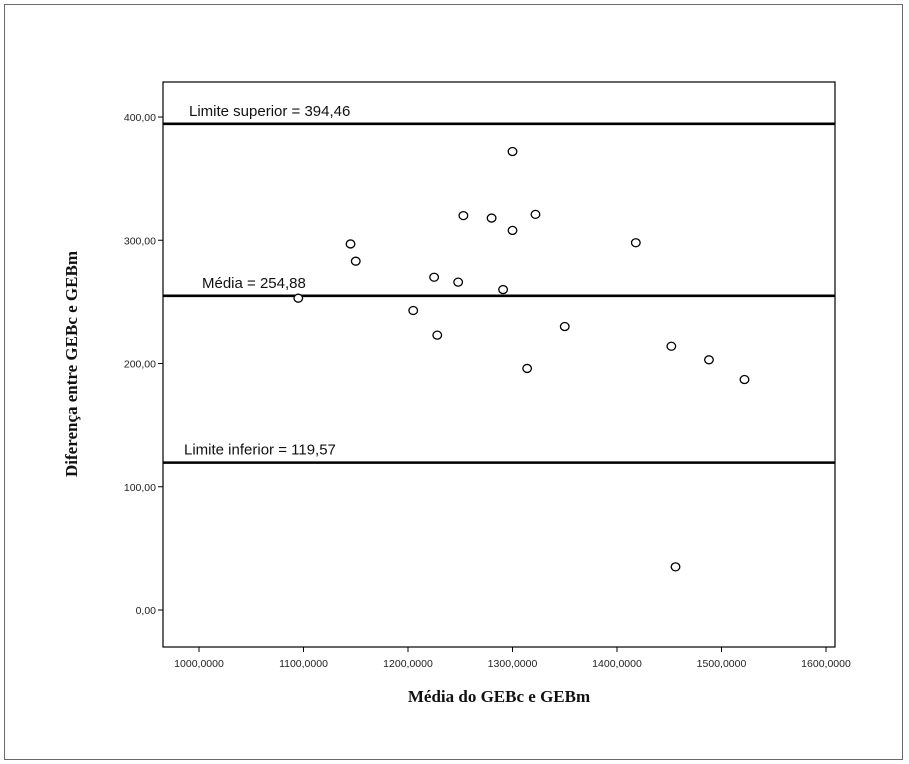 The width and height of the screenshot is (909, 764). What do you see at coordinates (617, 664) in the screenshot?
I see `x-tick-label: 1400,0000` at bounding box center [617, 664].